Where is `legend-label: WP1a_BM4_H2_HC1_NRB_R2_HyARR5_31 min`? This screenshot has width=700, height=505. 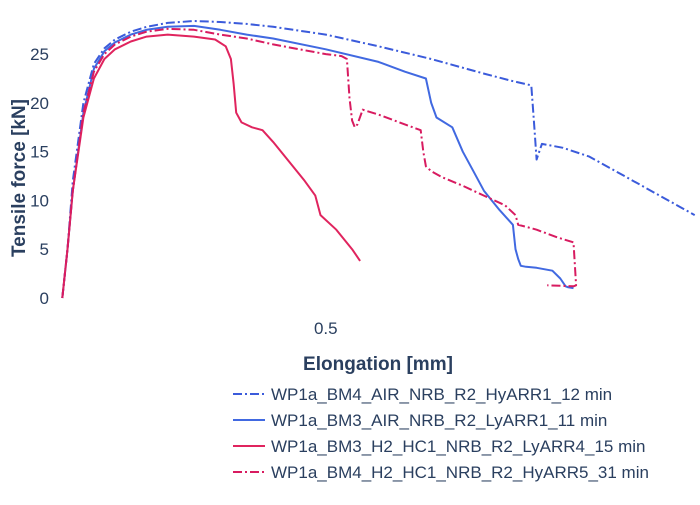
legend-label: WP1a_BM4_H2_HC1_NRB_R2_HyARR5_31 min is located at coordinates (460, 472).